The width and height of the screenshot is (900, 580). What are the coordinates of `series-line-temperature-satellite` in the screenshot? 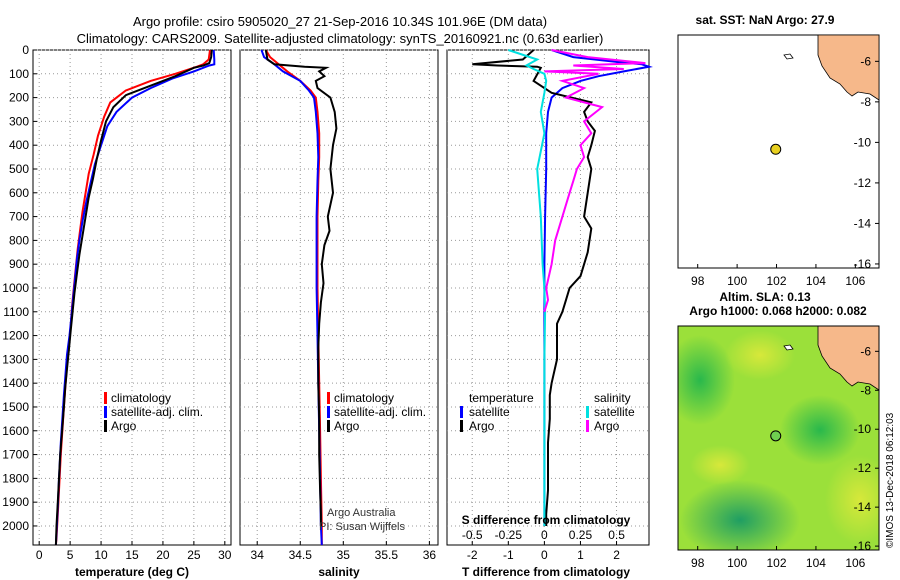 It's located at (598, 287).